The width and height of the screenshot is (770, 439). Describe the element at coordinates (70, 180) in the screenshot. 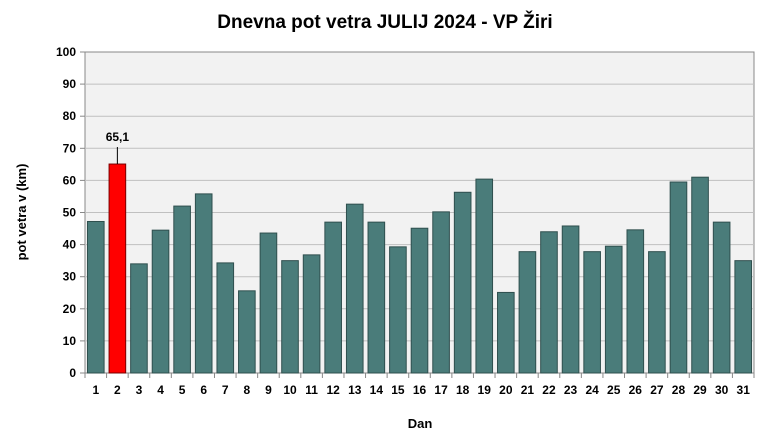

I see `y-tick-label: 60` at that location.